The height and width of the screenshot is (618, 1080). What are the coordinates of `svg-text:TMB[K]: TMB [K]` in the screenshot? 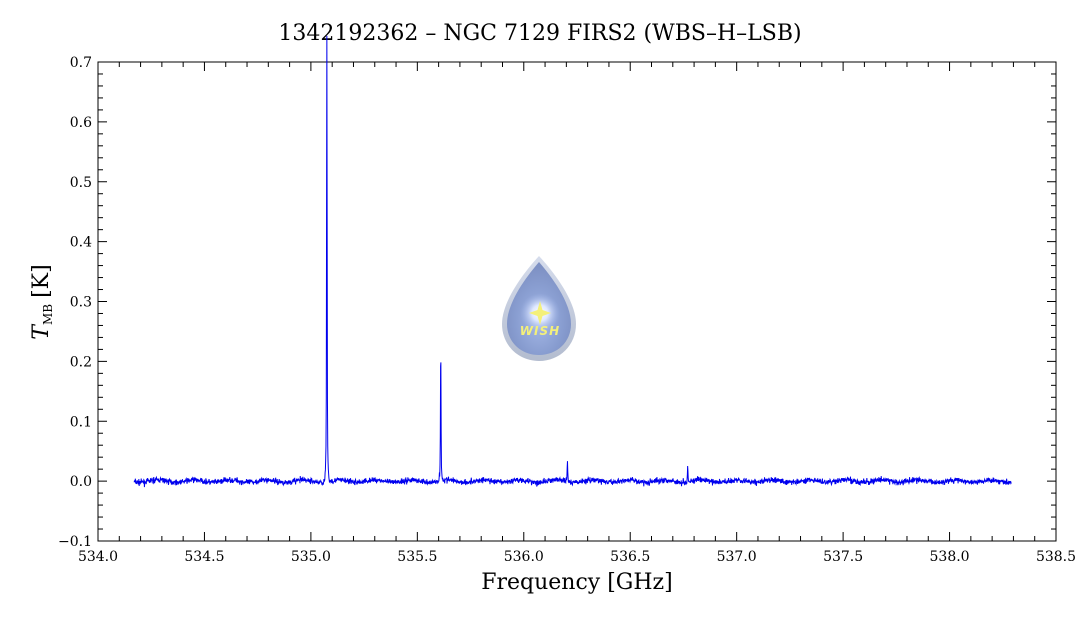 It's located at (42, 301).